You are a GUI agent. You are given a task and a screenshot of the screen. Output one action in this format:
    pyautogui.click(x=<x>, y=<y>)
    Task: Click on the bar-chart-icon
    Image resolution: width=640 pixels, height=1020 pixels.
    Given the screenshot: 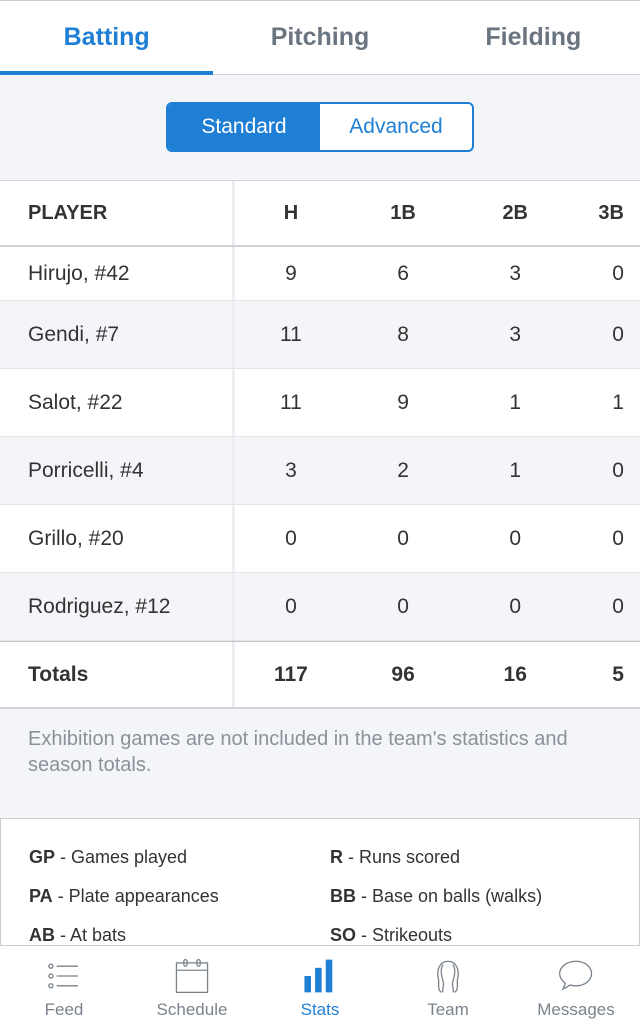 What is the action you would take?
    pyautogui.click(x=318, y=976)
    